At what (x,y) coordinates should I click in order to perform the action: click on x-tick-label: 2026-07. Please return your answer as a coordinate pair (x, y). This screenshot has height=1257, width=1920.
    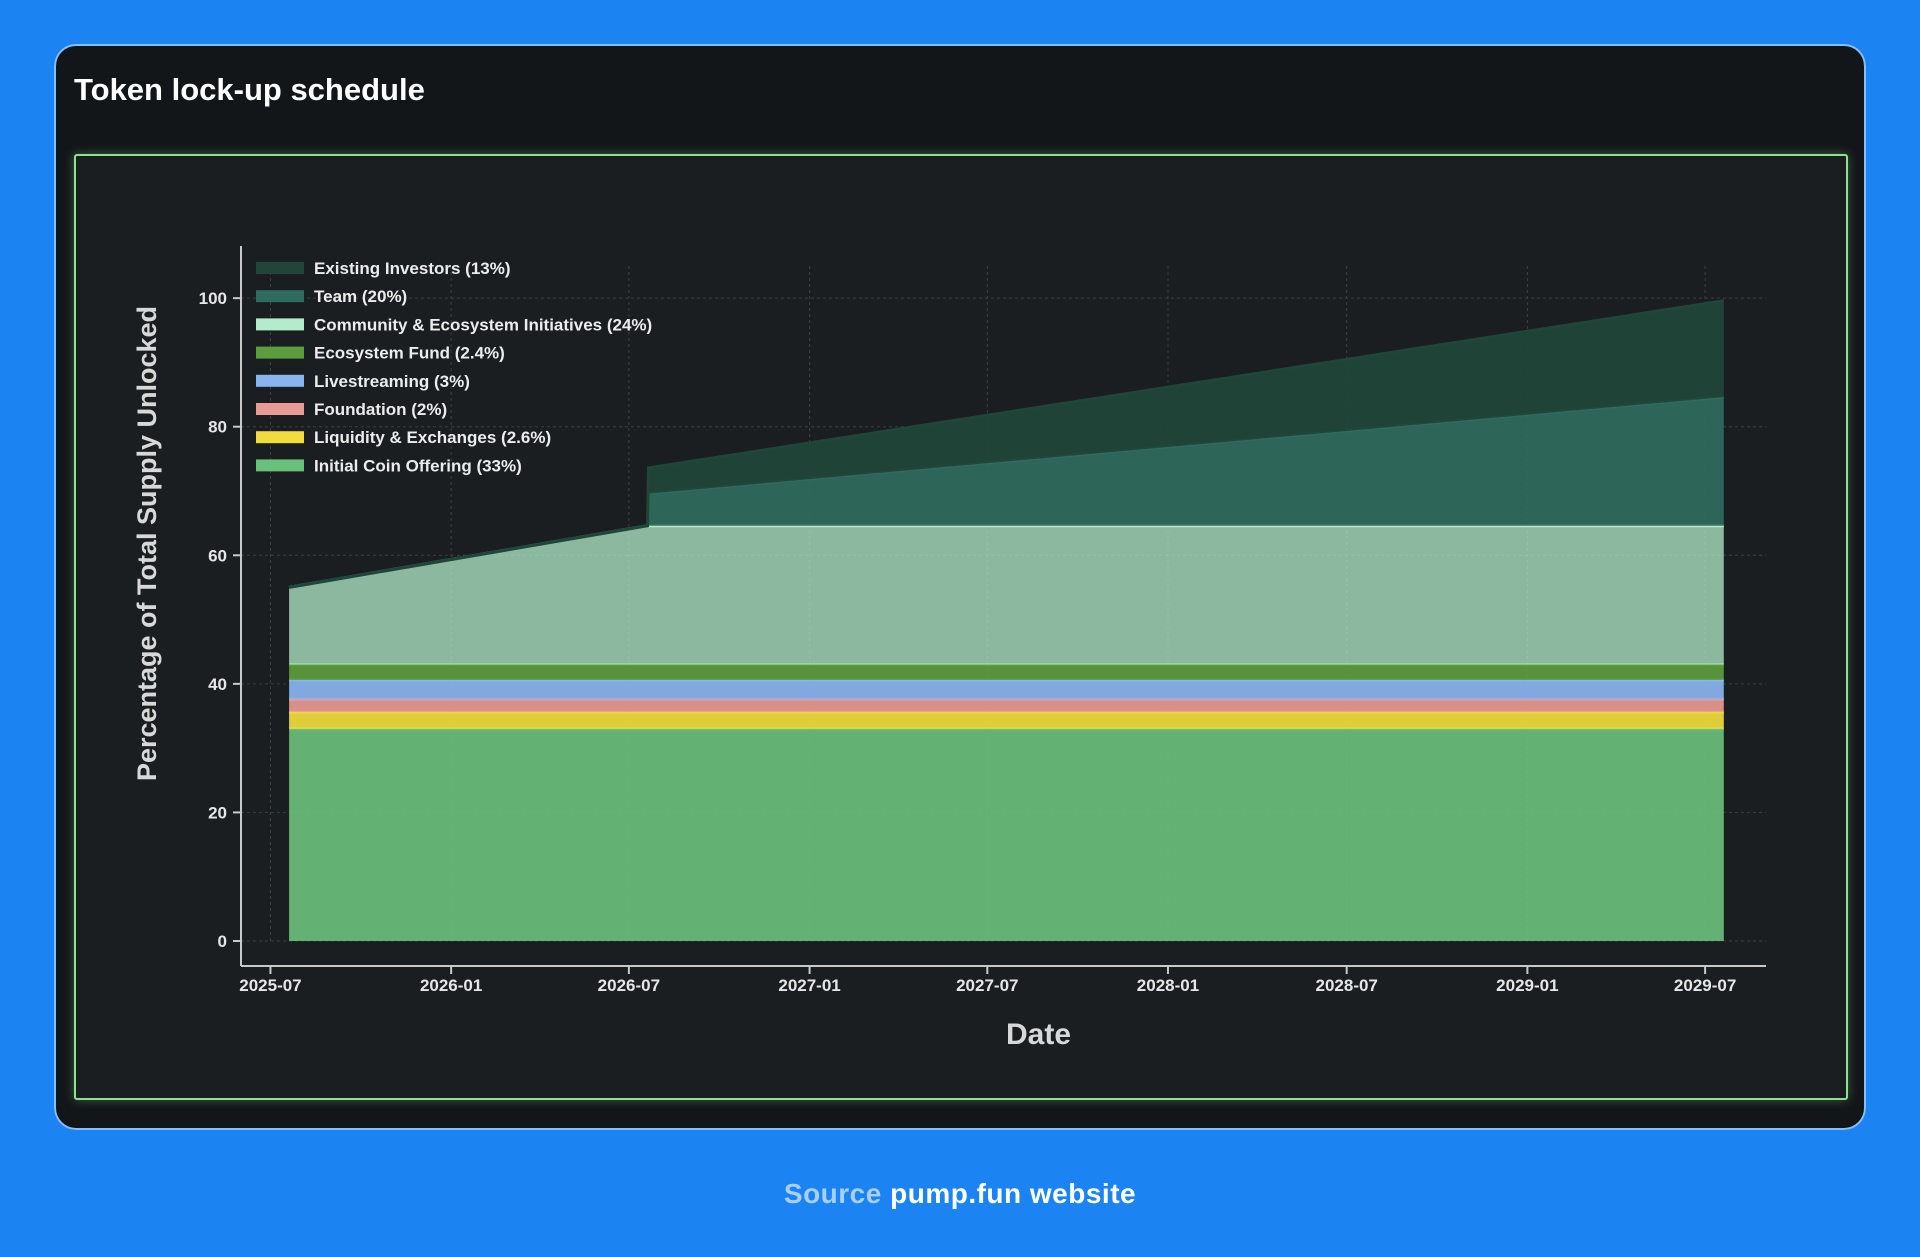
    Looking at the image, I should click on (629, 985).